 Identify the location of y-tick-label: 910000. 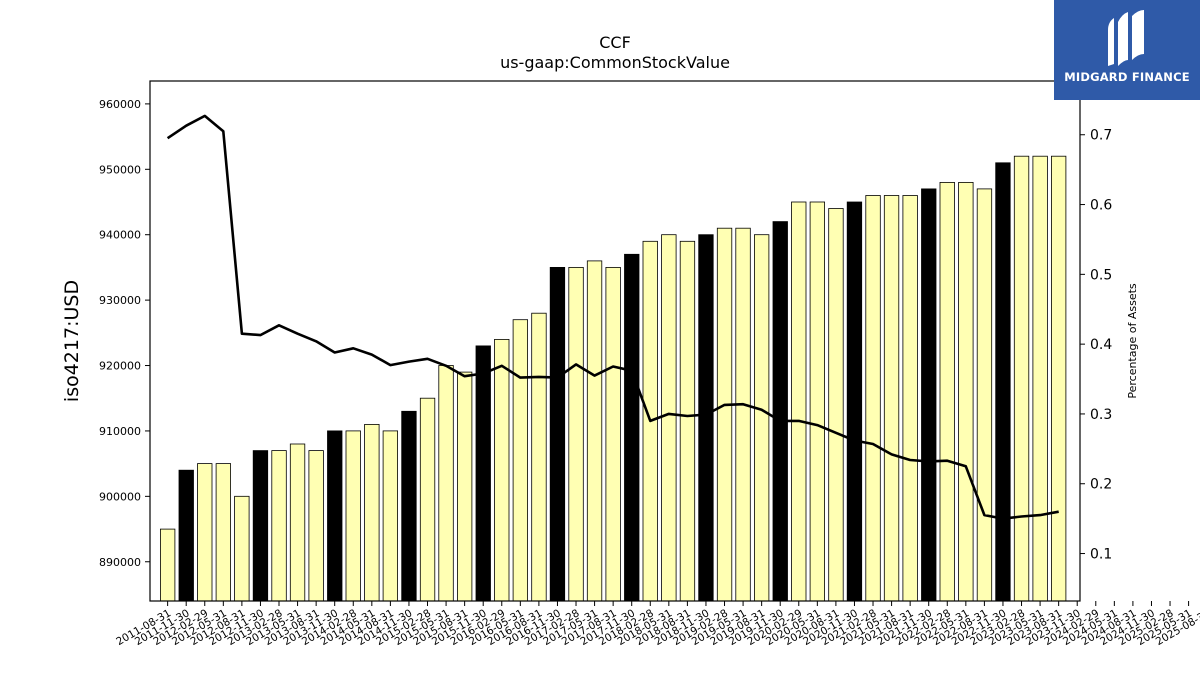
(120, 431).